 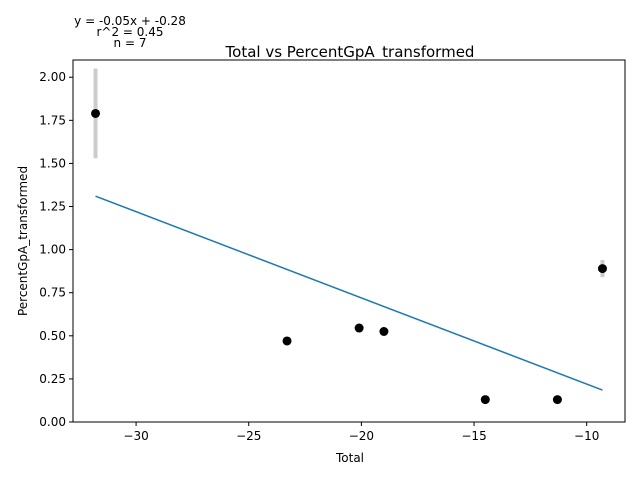 I want to click on y-tick-label: 2.00, so click(x=52, y=77).